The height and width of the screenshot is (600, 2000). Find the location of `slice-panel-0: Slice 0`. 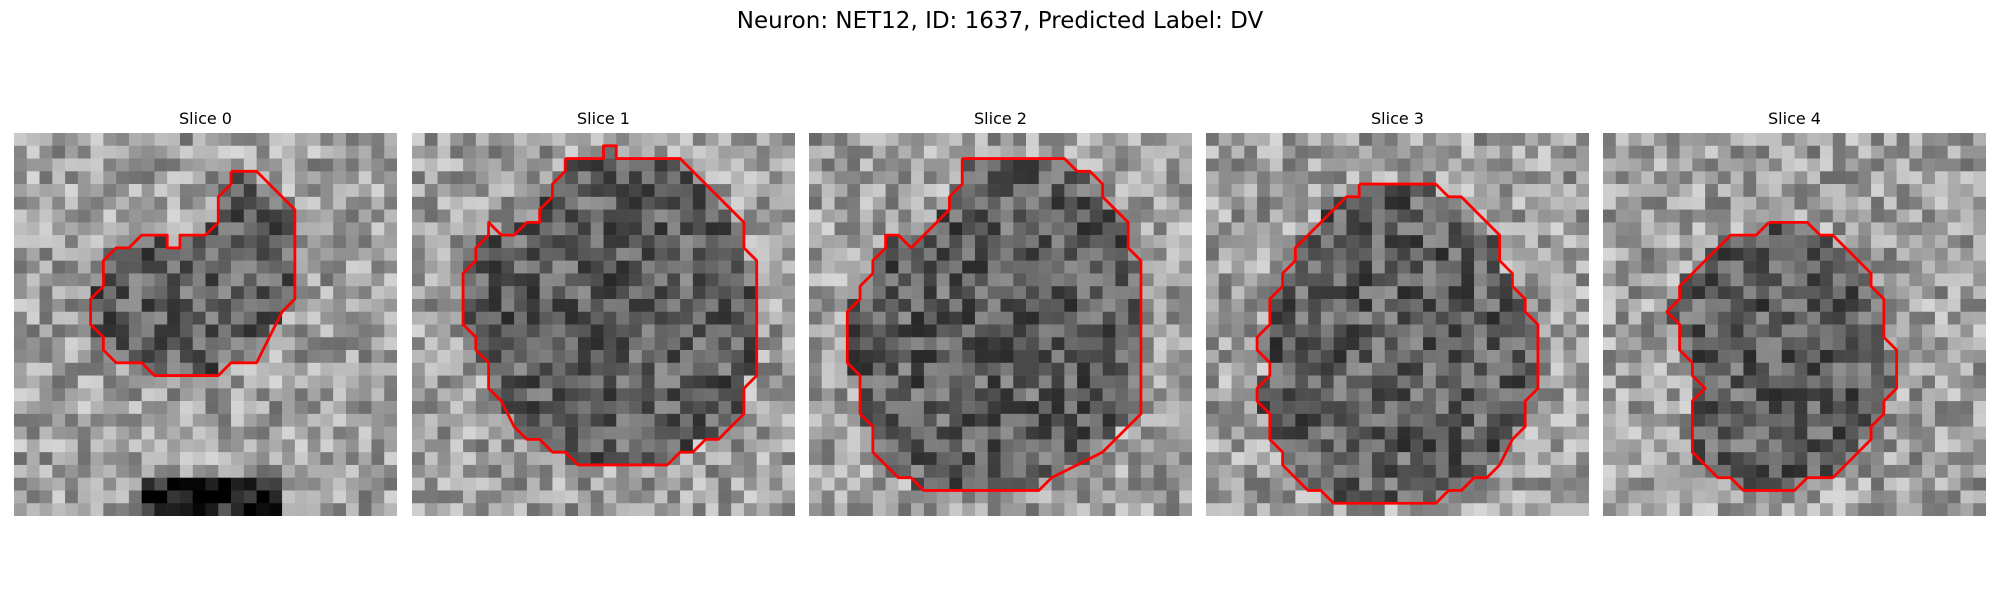

slice-panel-0: Slice 0 is located at coordinates (205, 312).